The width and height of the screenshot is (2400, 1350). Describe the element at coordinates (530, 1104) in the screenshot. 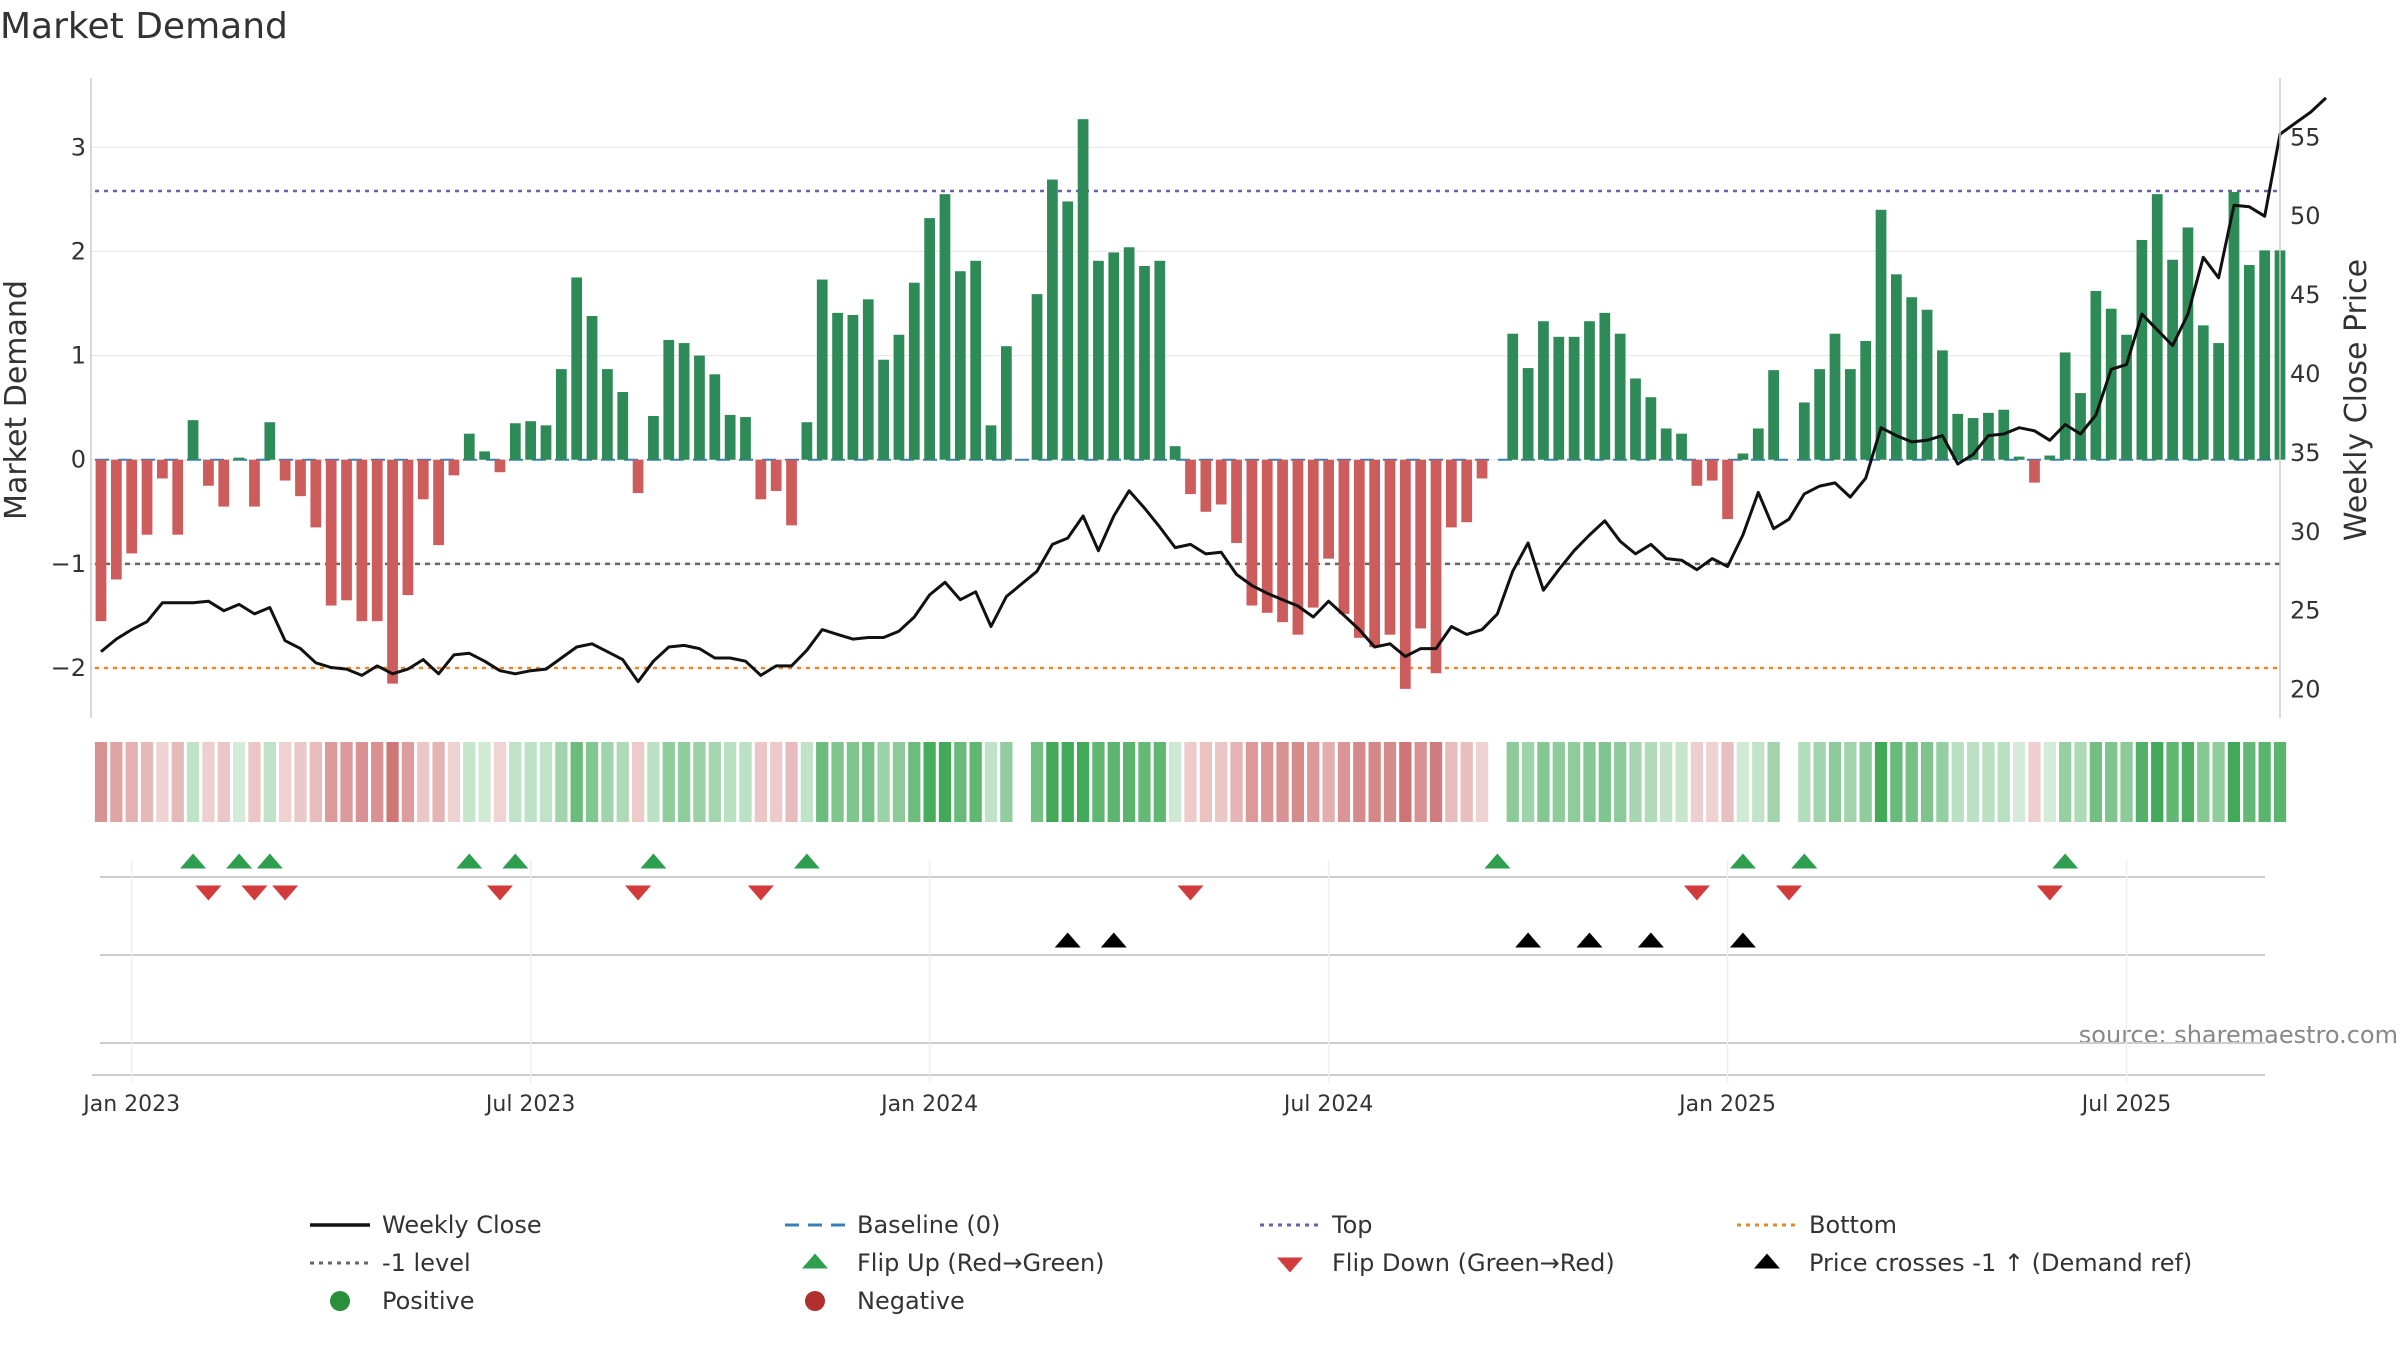

I see `x-tick-label: Jul 2023` at that location.